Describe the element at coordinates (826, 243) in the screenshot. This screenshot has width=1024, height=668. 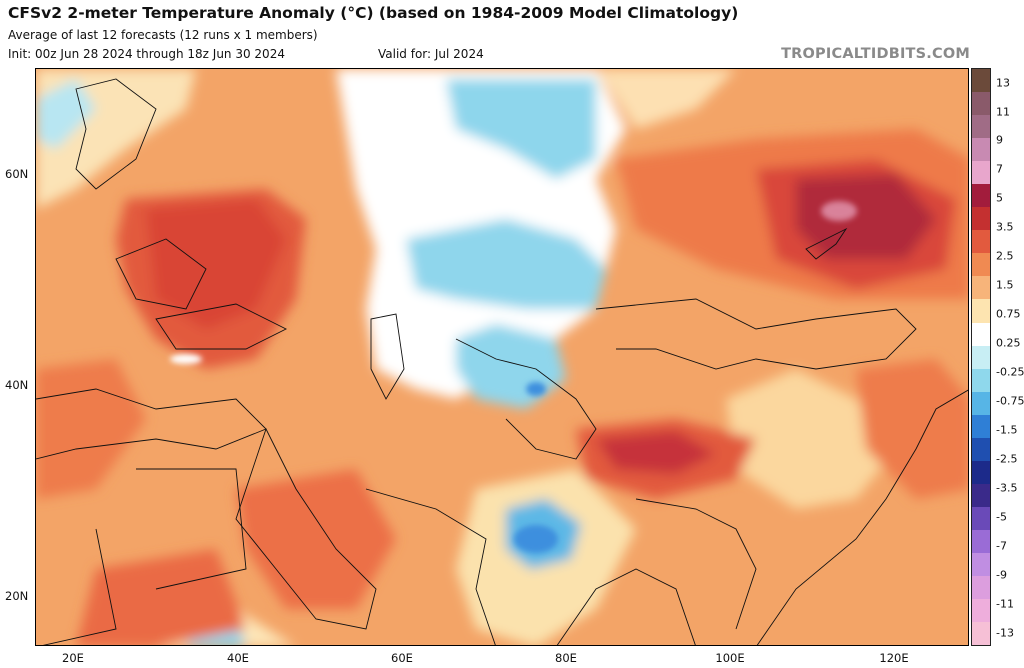
I see `lake-baikal-outline` at that location.